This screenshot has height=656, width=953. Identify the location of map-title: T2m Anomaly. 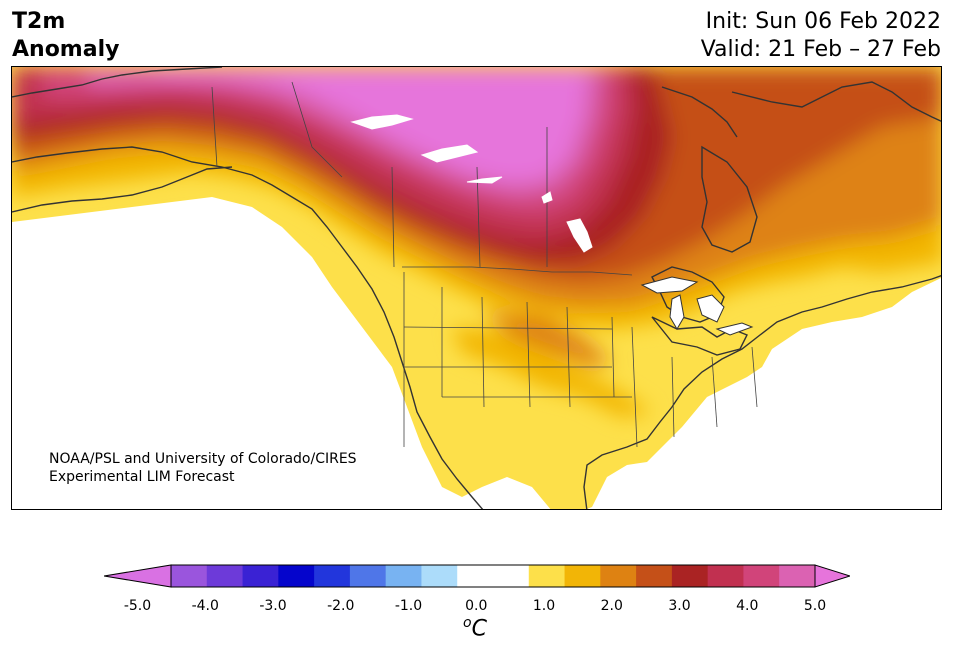
(65, 36).